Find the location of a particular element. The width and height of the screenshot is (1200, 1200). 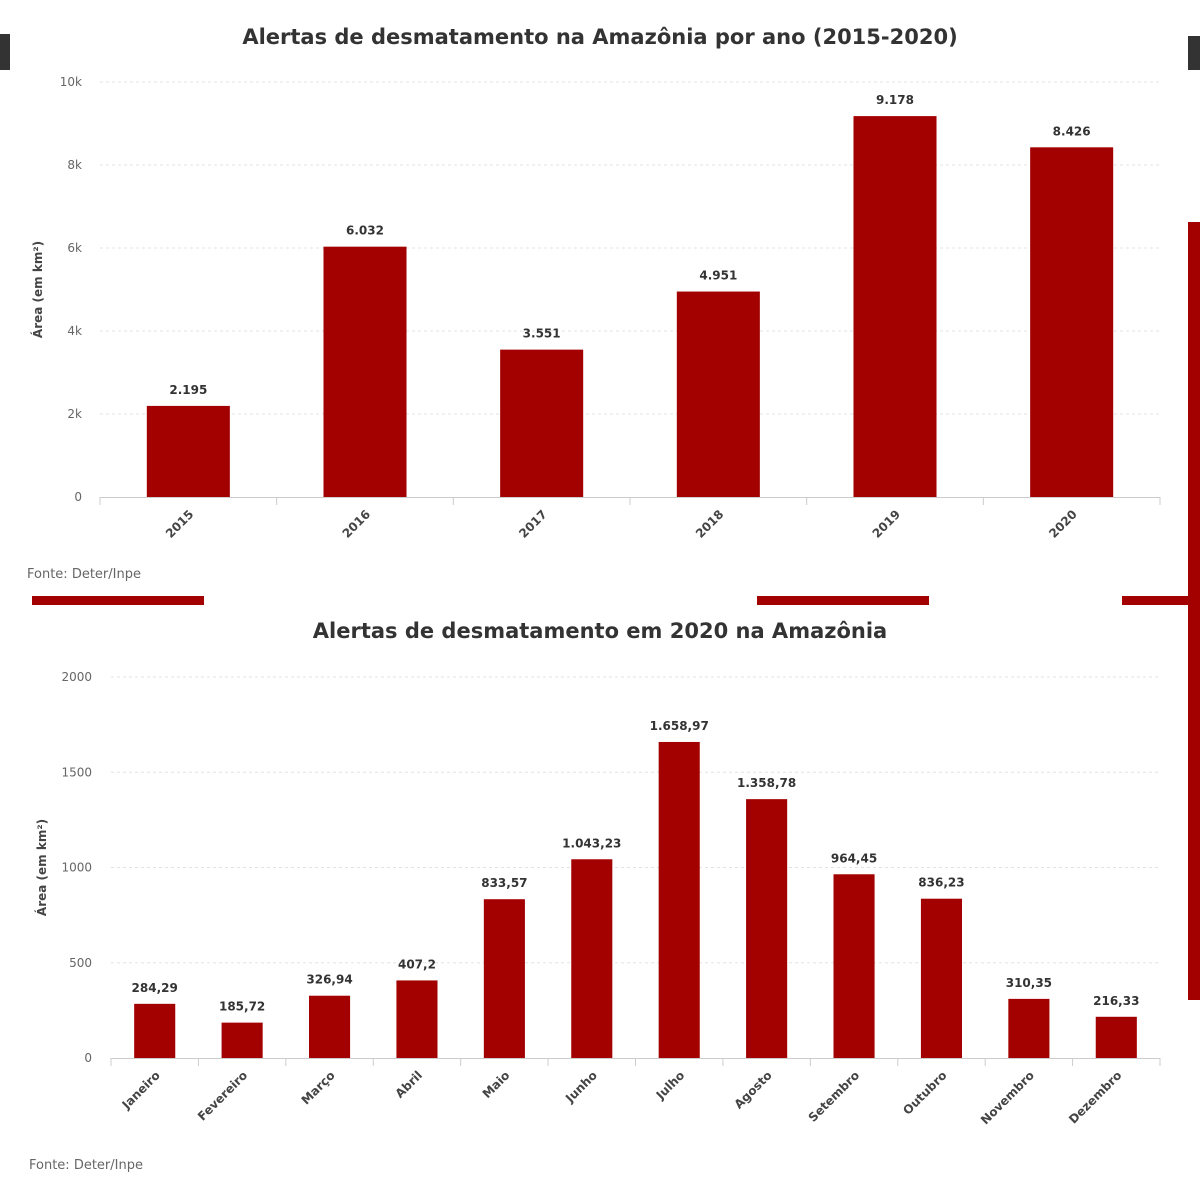

x-tick-label: Setembro is located at coordinates (834, 1096).